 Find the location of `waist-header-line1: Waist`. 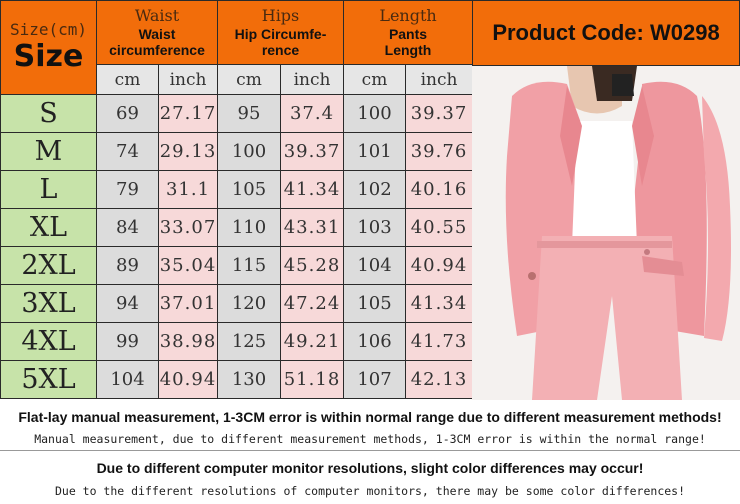

waist-header-line1: Waist is located at coordinates (157, 33).